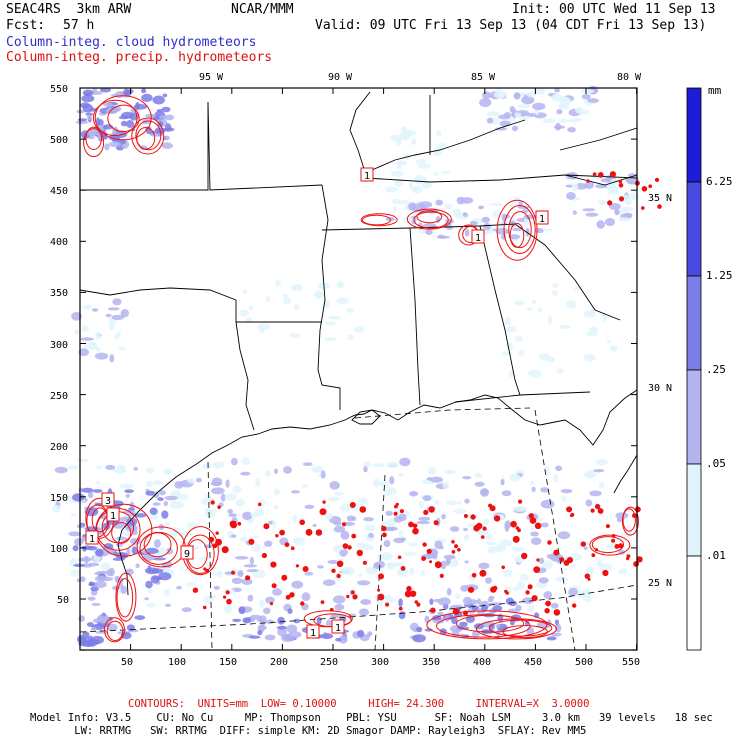  Describe the element at coordinates (500, 310) in the screenshot. I see `alabama-georgia-line` at that location.